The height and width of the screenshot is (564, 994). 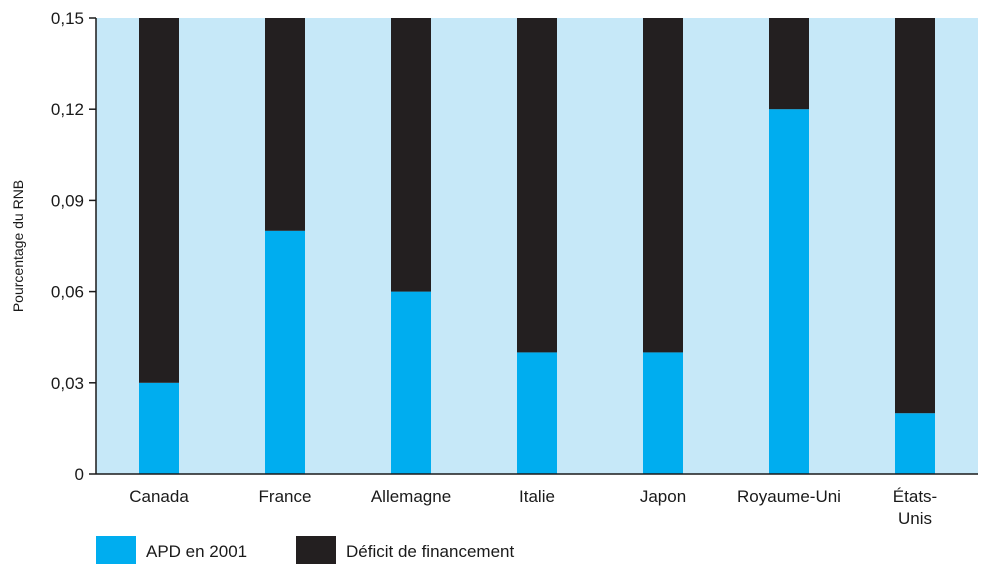 What do you see at coordinates (316, 550) in the screenshot?
I see `legend-swatch-deficit` at bounding box center [316, 550].